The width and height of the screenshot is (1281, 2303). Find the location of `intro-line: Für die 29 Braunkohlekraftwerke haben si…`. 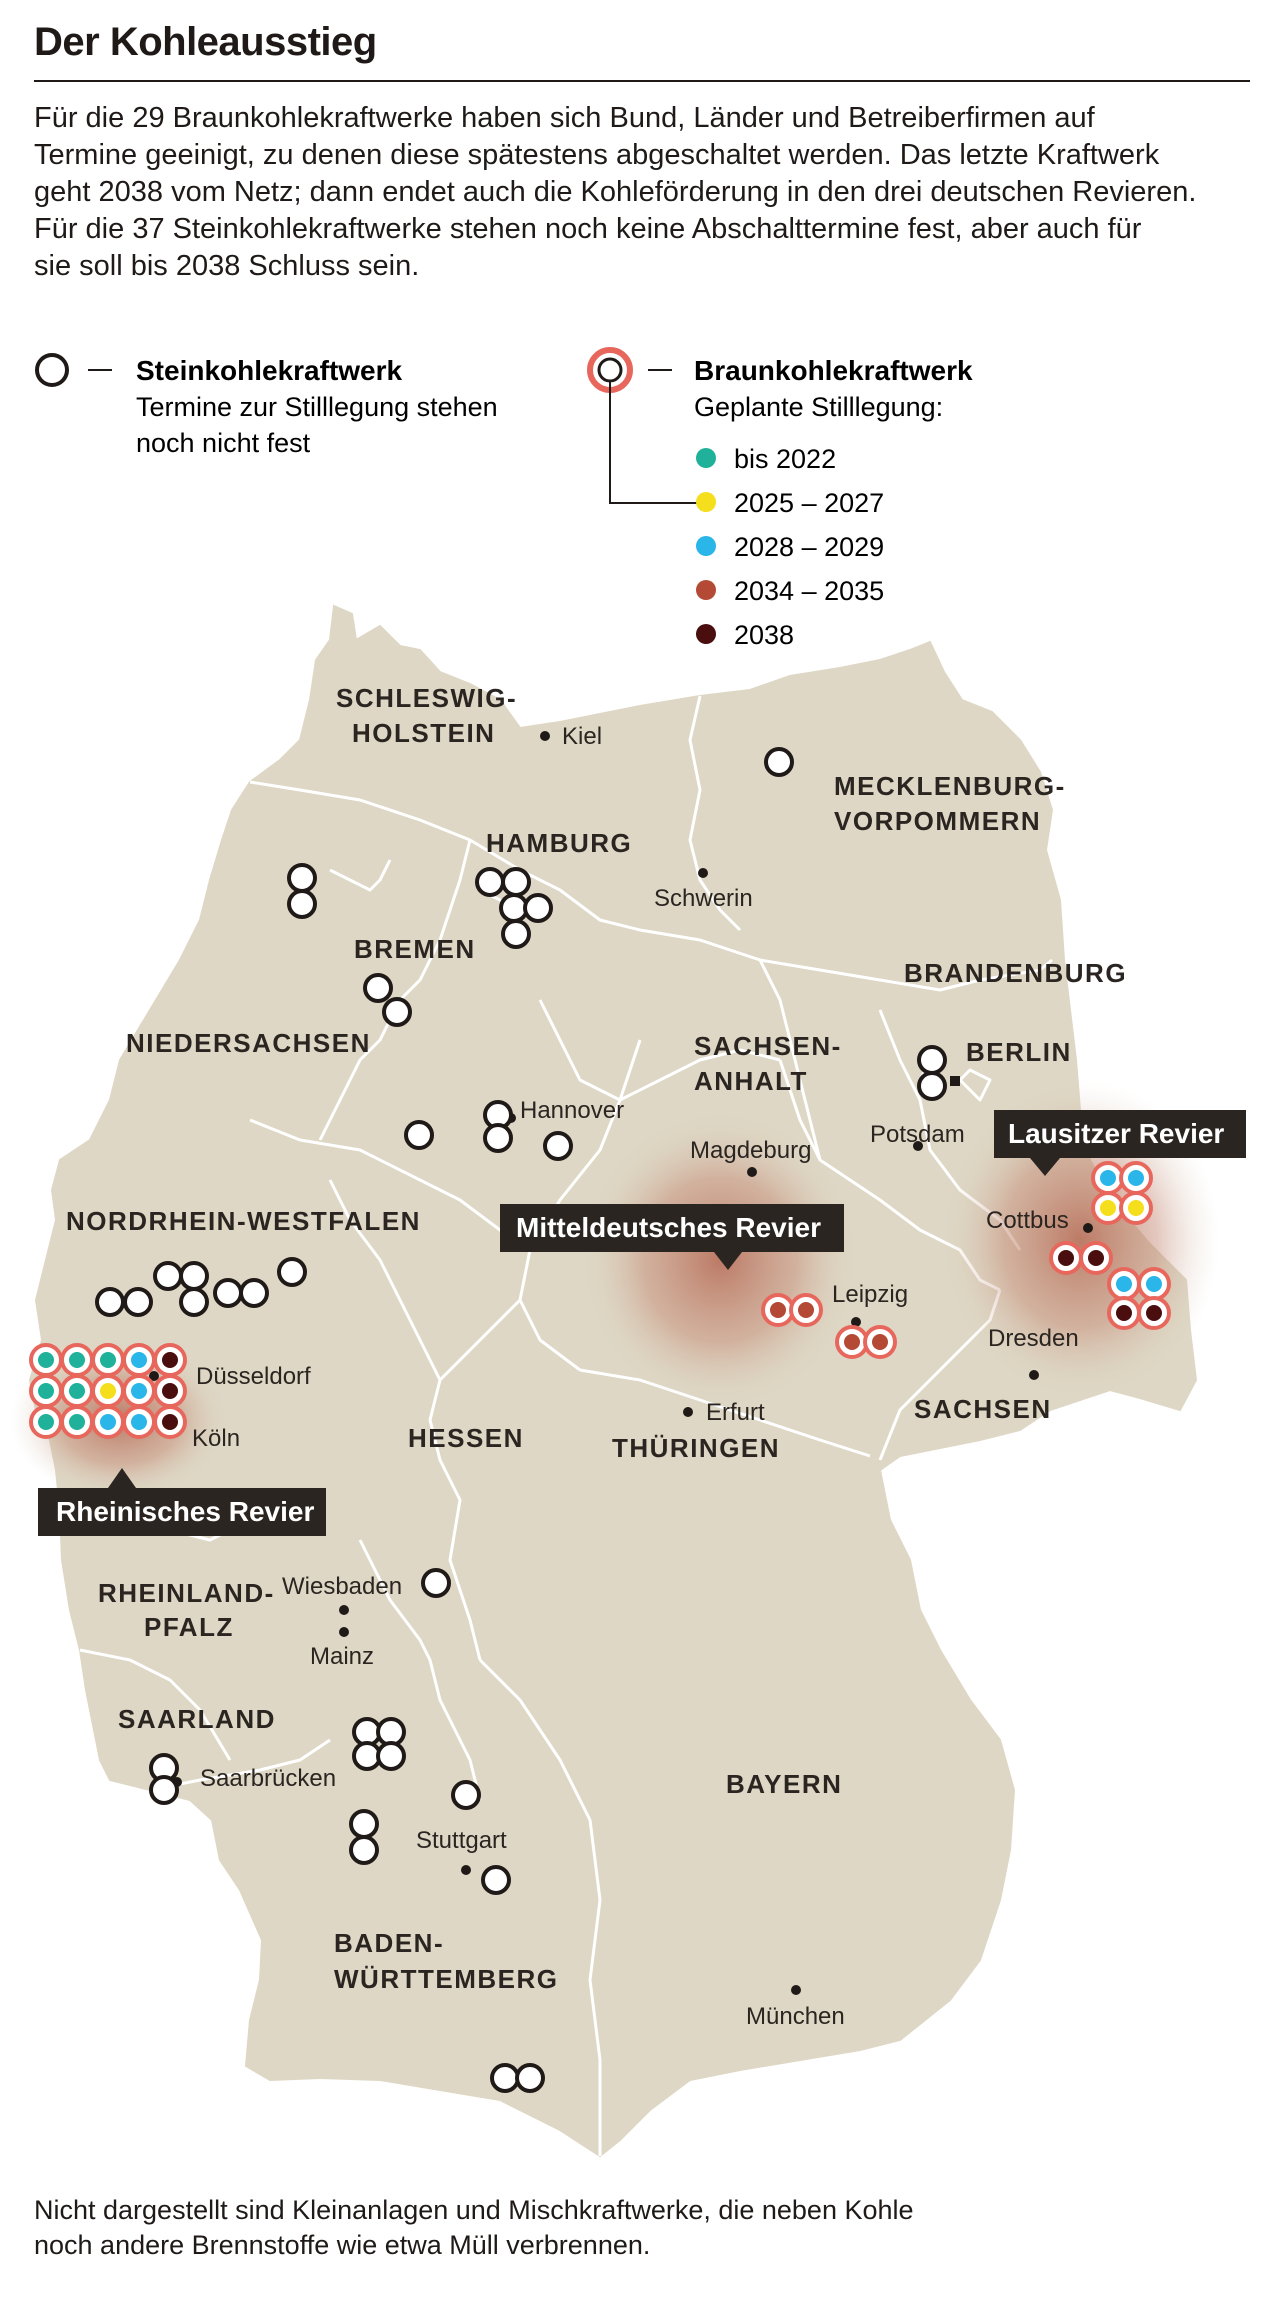

intro-line: Für die 29 Braunkohlekraftwerke haben si… is located at coordinates (564, 118).